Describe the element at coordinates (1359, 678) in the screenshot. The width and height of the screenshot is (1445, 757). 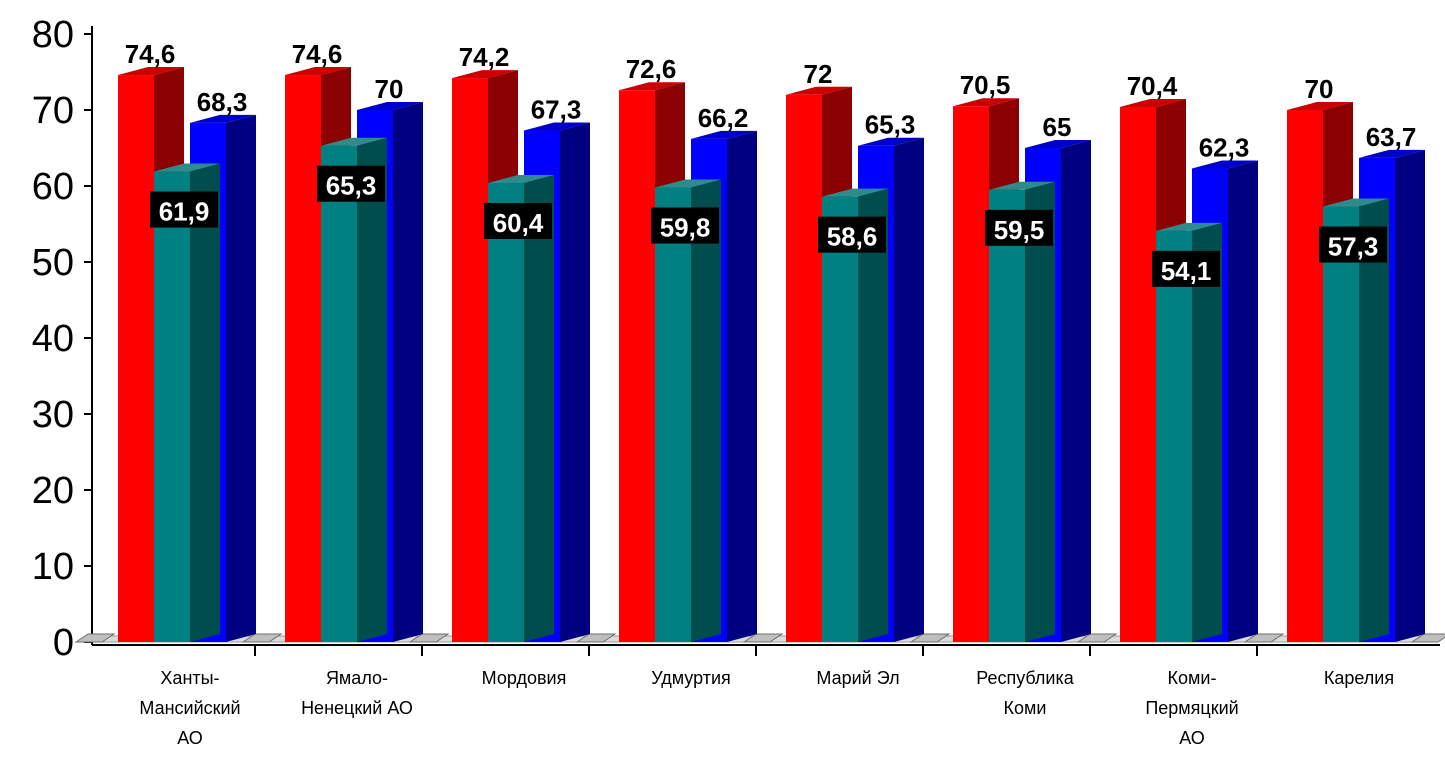
I see `x-tick-label-line: Карелия` at that location.